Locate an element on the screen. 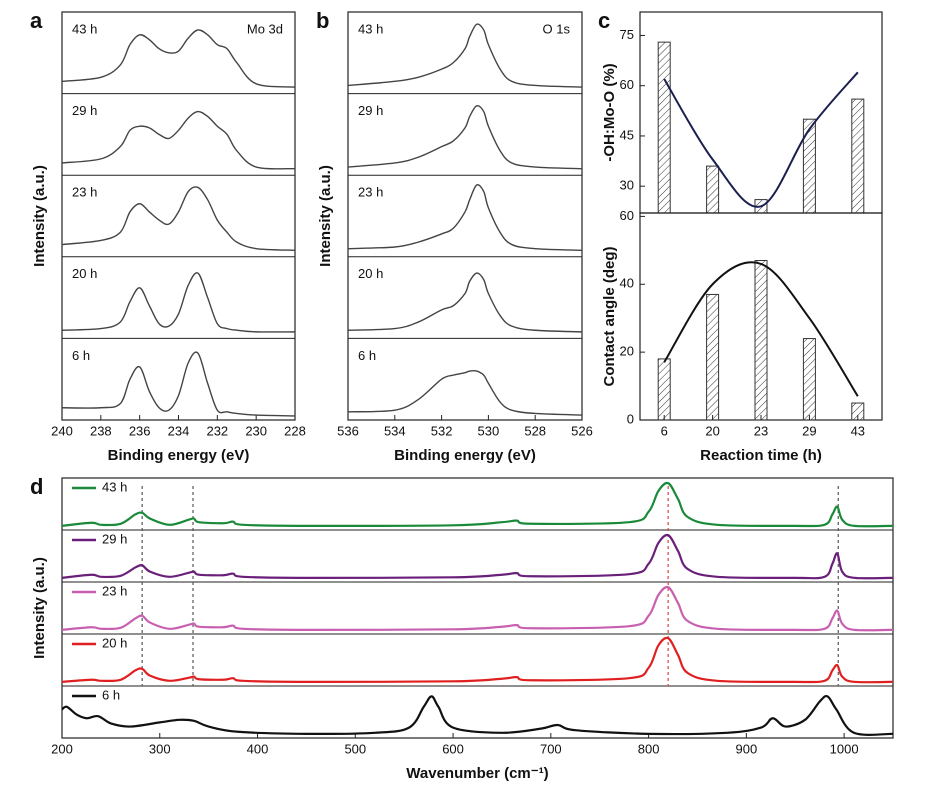 Image resolution: width=934 pixels, height=792 pixels. legend-label: 23 h is located at coordinates (114, 590).